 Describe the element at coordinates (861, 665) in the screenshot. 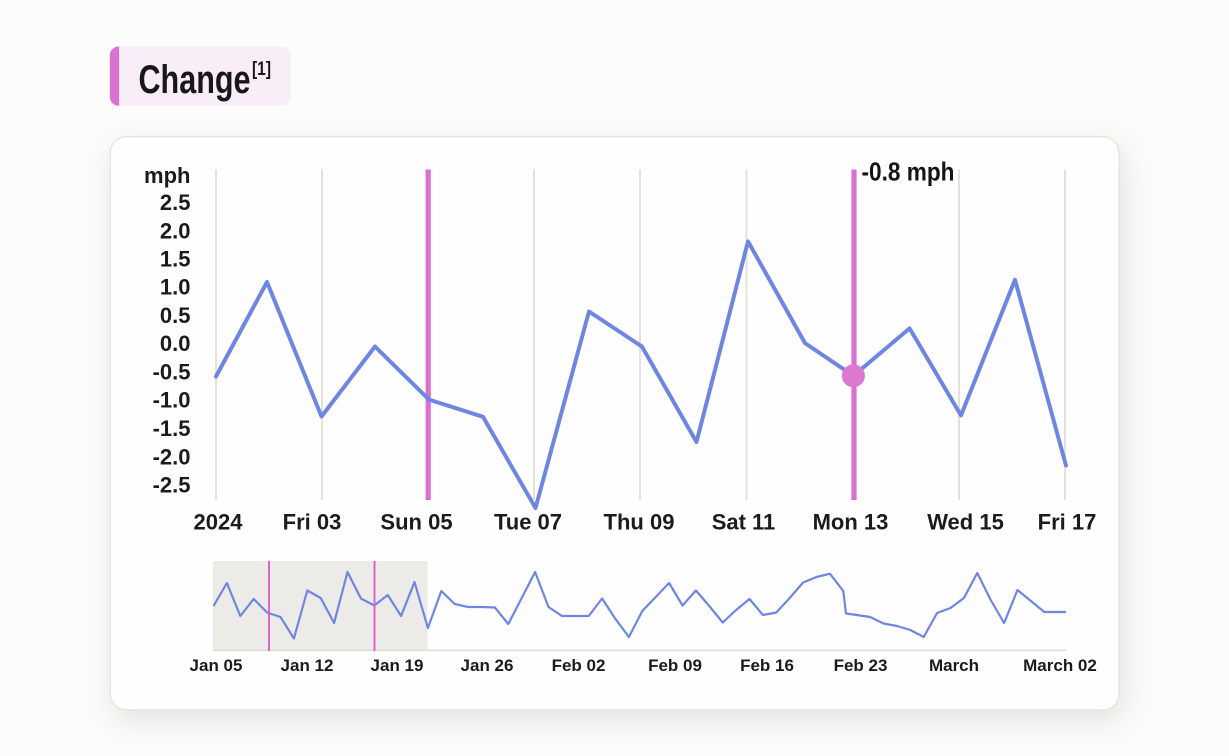

I see `svg-text: Feb 23` at that location.